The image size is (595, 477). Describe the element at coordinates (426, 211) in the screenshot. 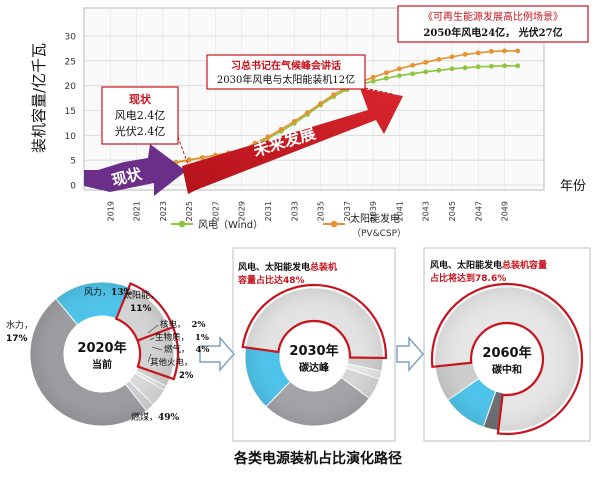

I see `x-tick-label: 2043` at that location.